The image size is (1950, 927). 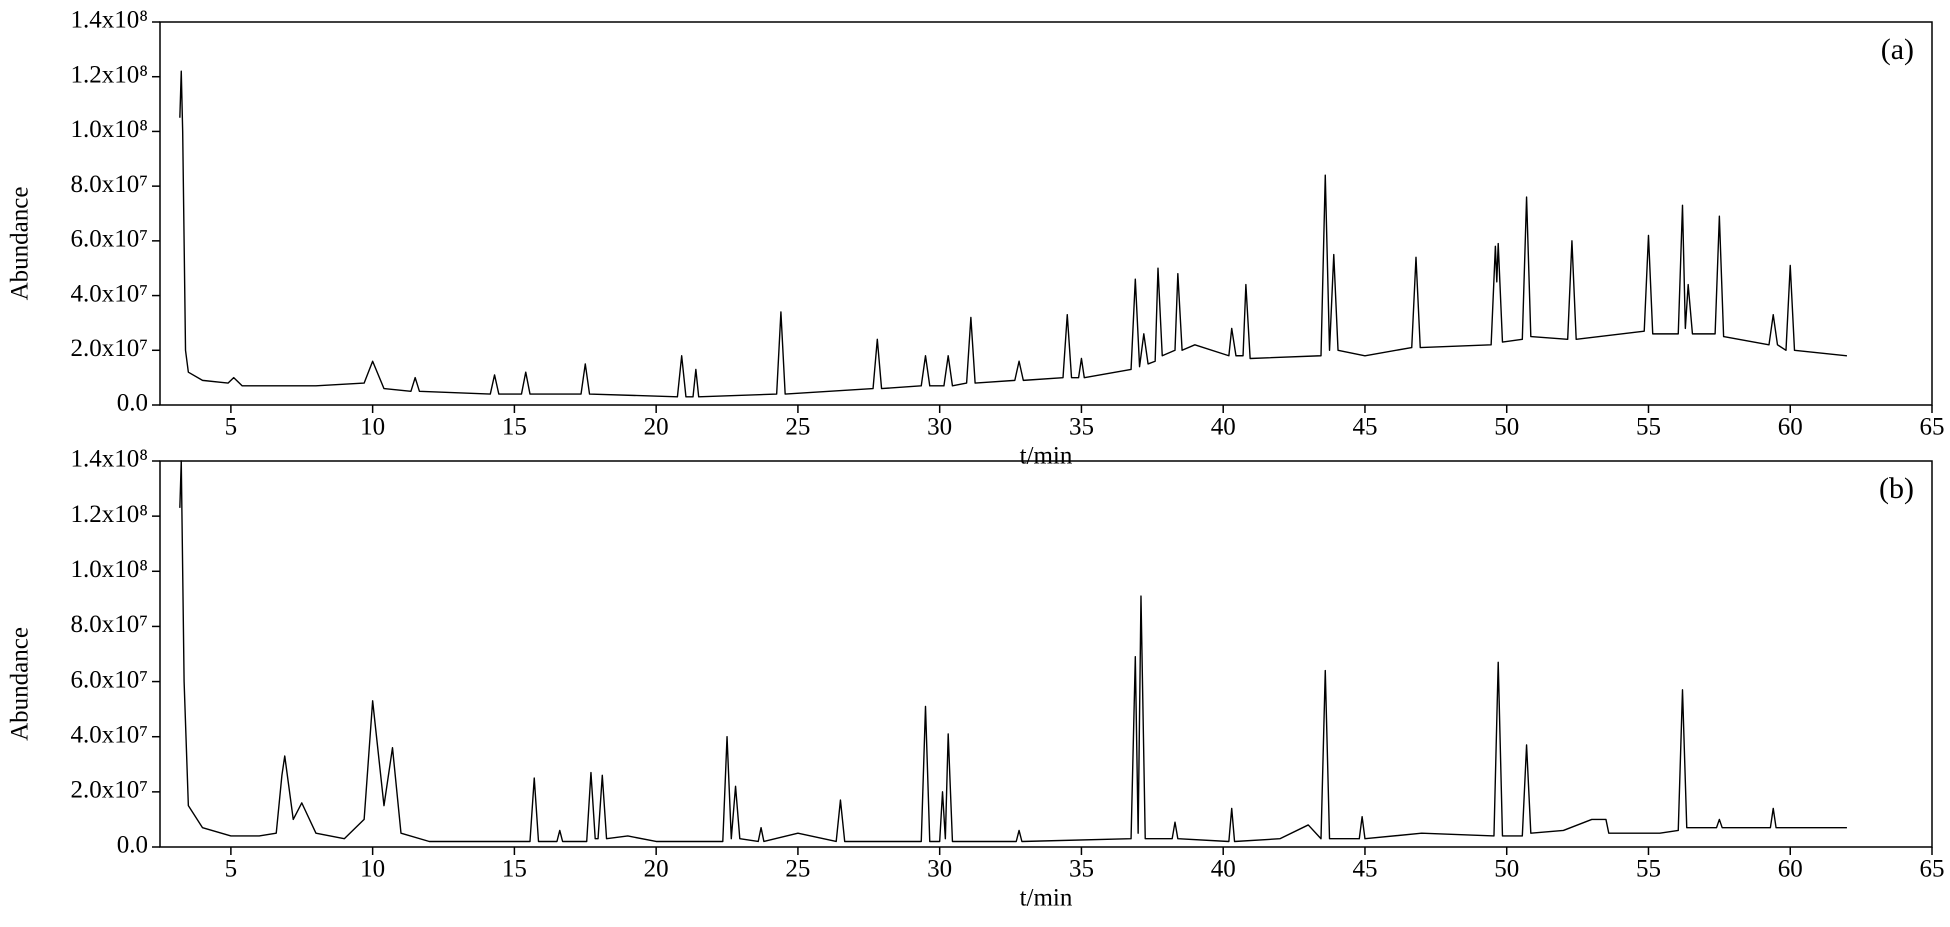 What do you see at coordinates (1897, 49) in the screenshot?
I see `panel-label: (a)` at bounding box center [1897, 49].